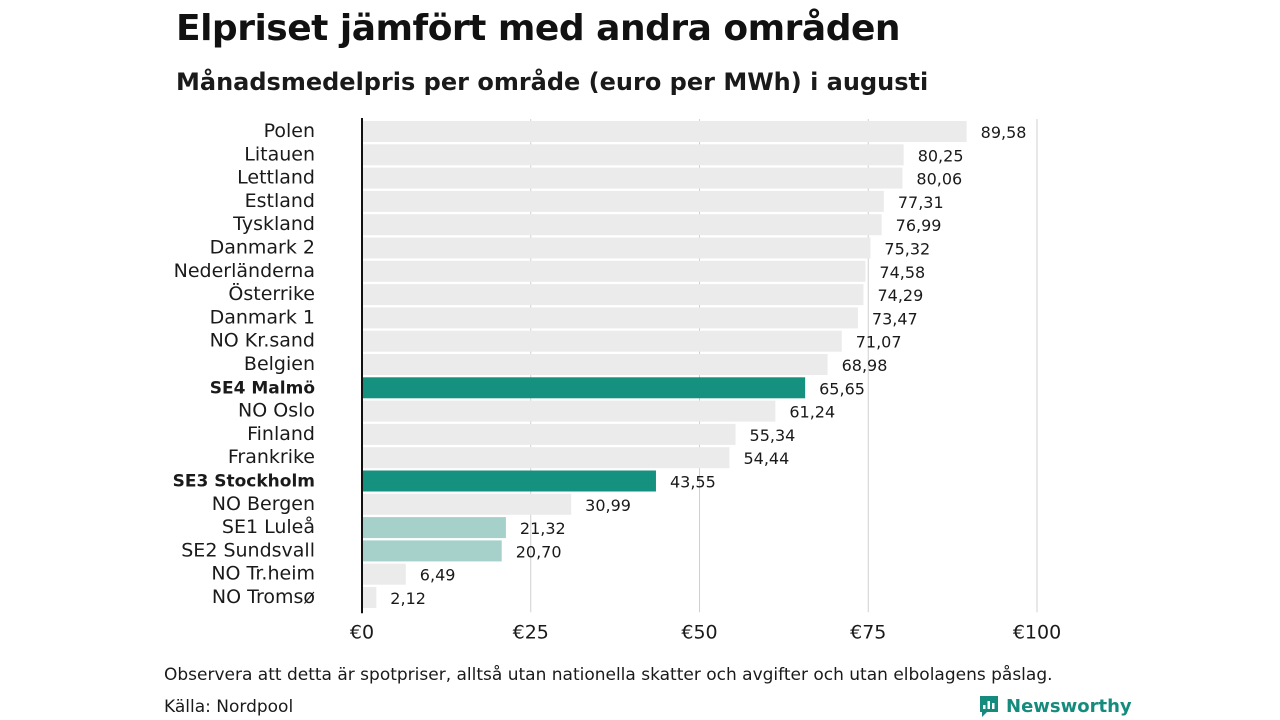 The image size is (1280, 720). Describe the element at coordinates (262, 317) in the screenshot. I see `category-label: Danmark 1` at that location.